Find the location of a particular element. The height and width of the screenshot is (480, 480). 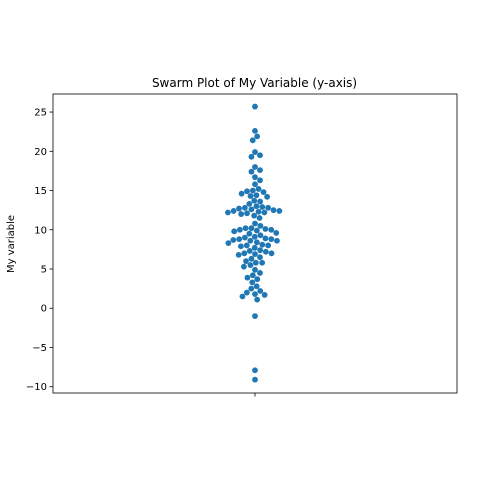

swarm-points is located at coordinates (254, 243).